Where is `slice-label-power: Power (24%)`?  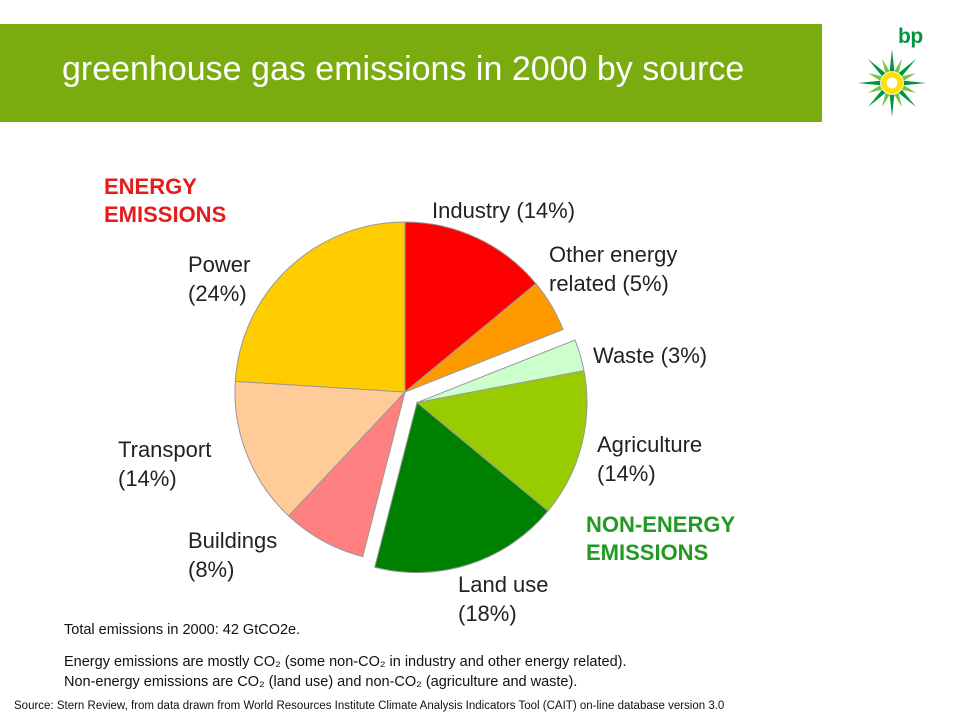 slice-label-power: Power (24%) is located at coordinates (219, 279).